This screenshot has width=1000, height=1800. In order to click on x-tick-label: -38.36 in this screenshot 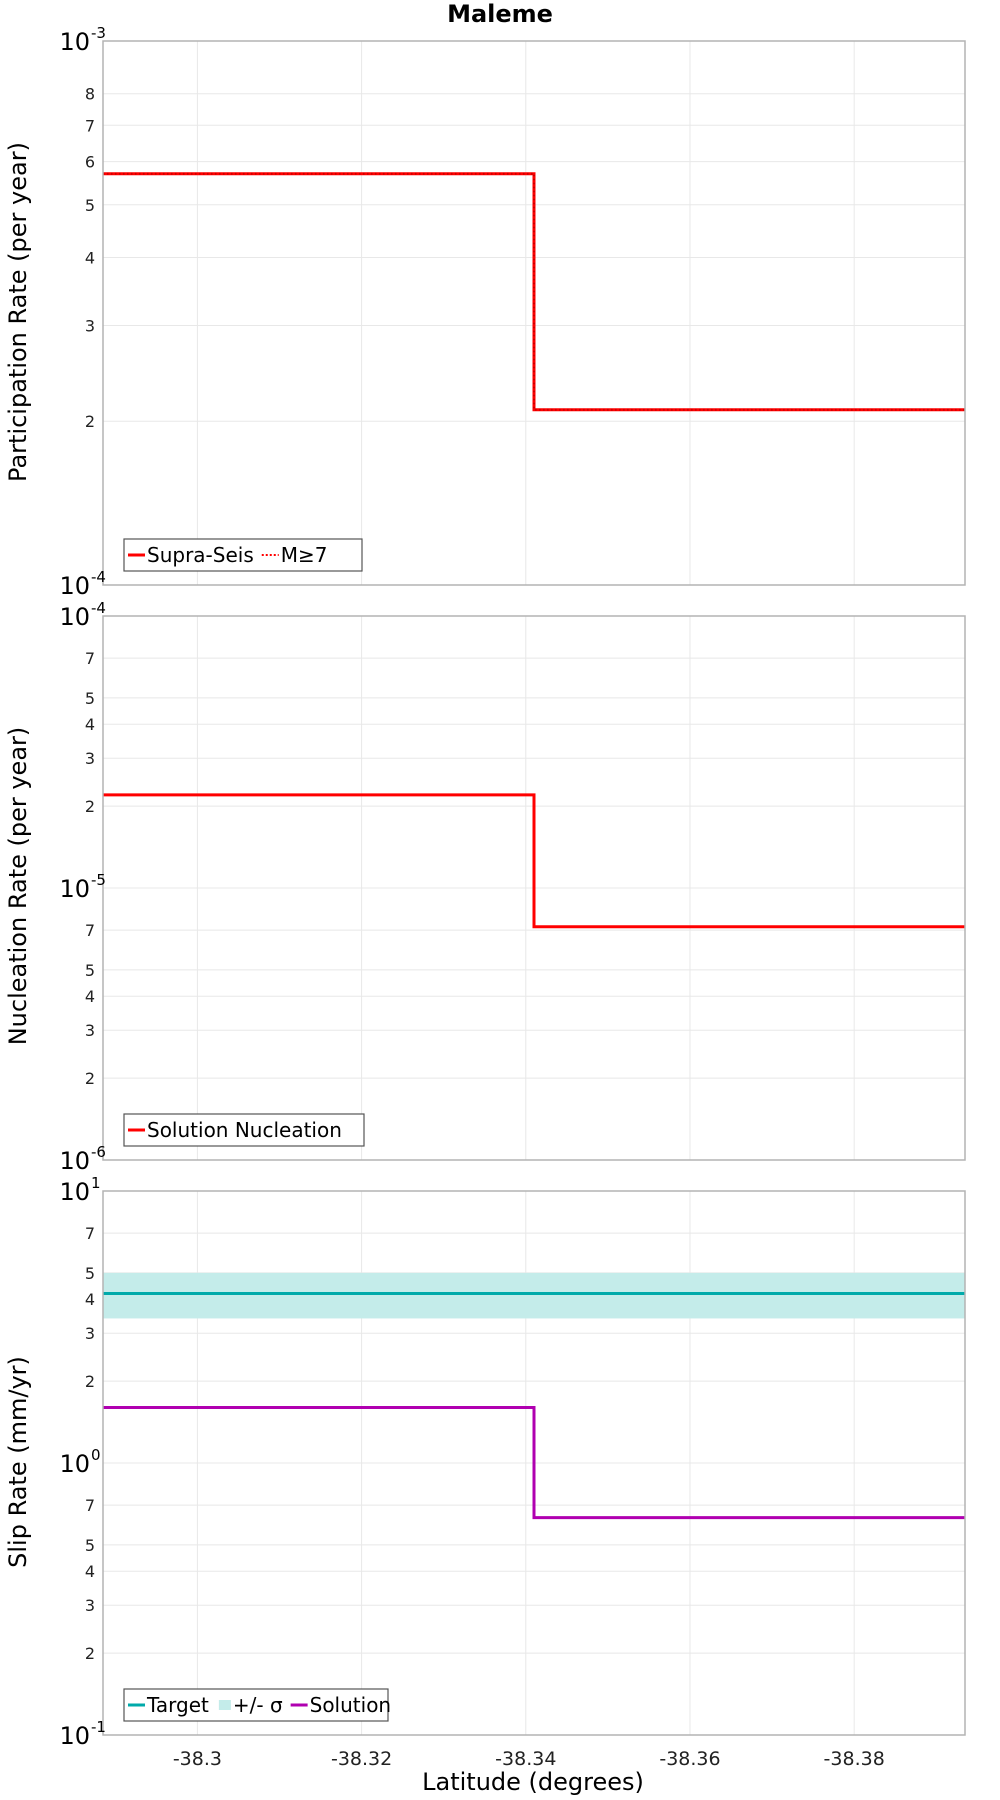, I will do `click(689, 1759)`.